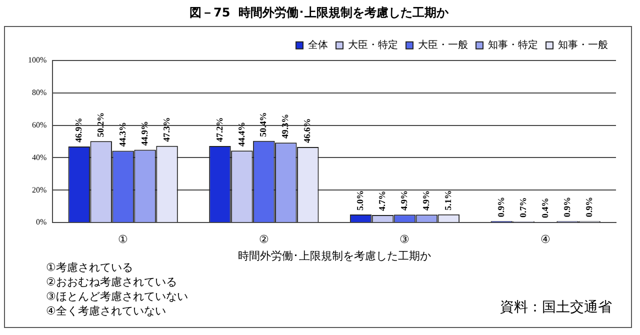  What do you see at coordinates (241, 134) in the screenshot?
I see `data-label: 44.4%` at bounding box center [241, 134].